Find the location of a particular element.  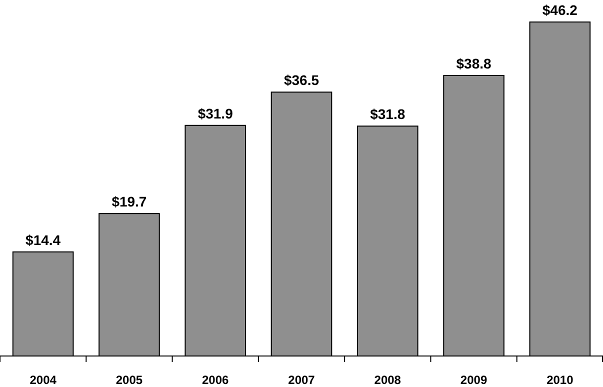

data-label: $36.5 is located at coordinates (302, 80).